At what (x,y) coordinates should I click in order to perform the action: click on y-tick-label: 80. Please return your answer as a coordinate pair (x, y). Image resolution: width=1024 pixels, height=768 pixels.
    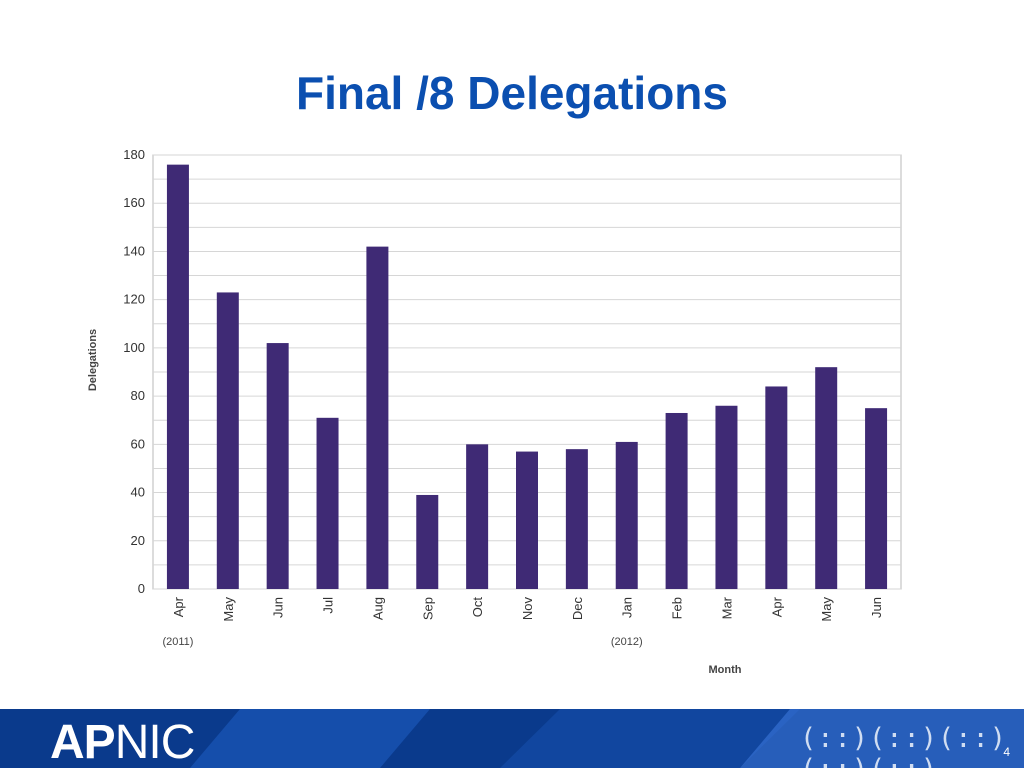
    Looking at the image, I should click on (138, 395).